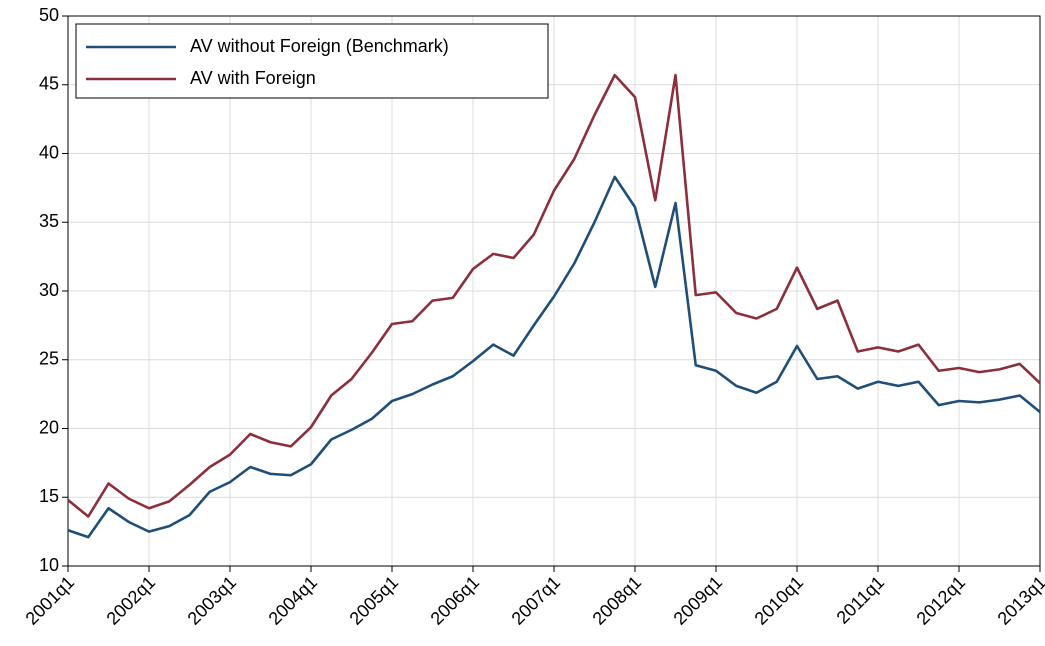 The image size is (1045, 646). Describe the element at coordinates (49, 15) in the screenshot. I see `y-tick-label: 50` at that location.